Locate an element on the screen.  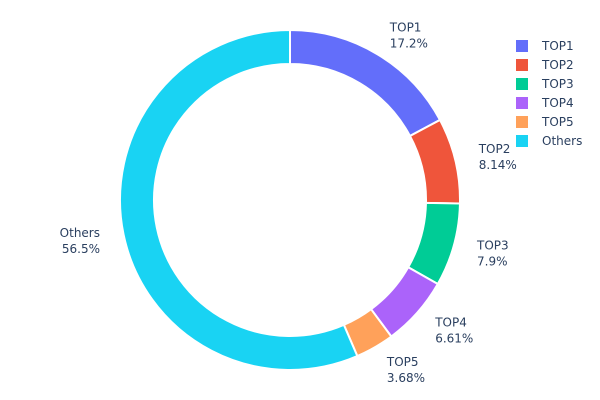
slice-label-category: TOP4 is located at coordinates (450, 323).